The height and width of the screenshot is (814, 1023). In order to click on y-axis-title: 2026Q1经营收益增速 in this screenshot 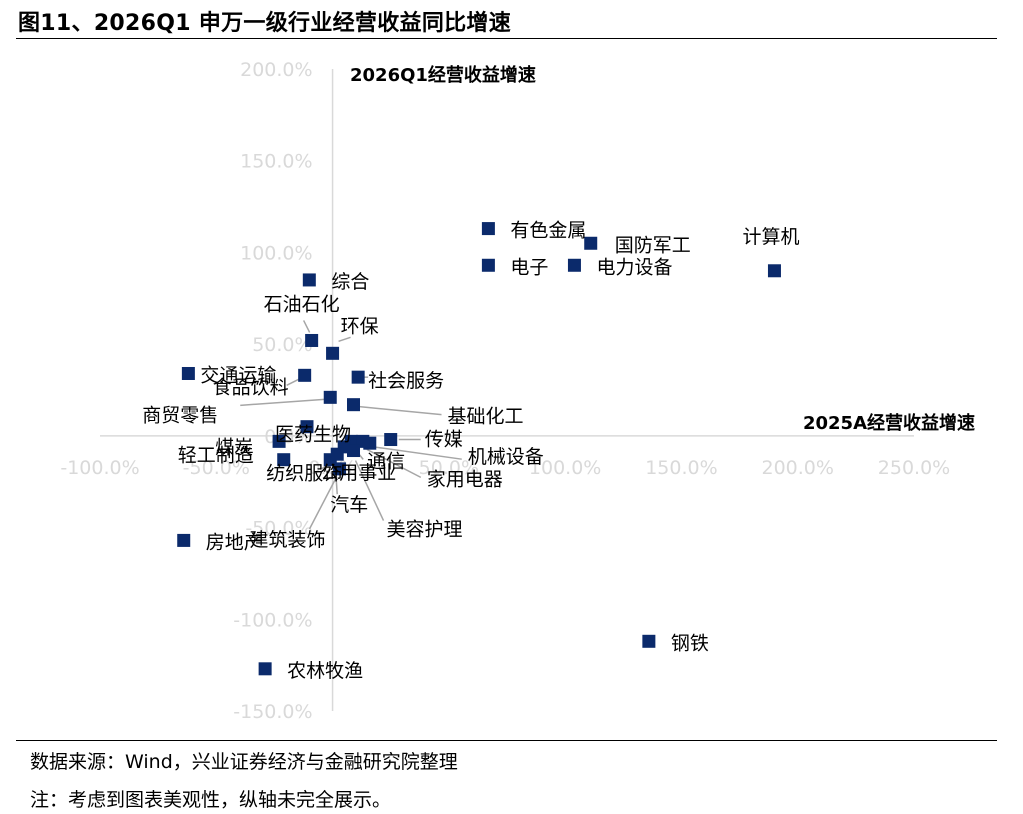, I will do `click(443, 75)`.